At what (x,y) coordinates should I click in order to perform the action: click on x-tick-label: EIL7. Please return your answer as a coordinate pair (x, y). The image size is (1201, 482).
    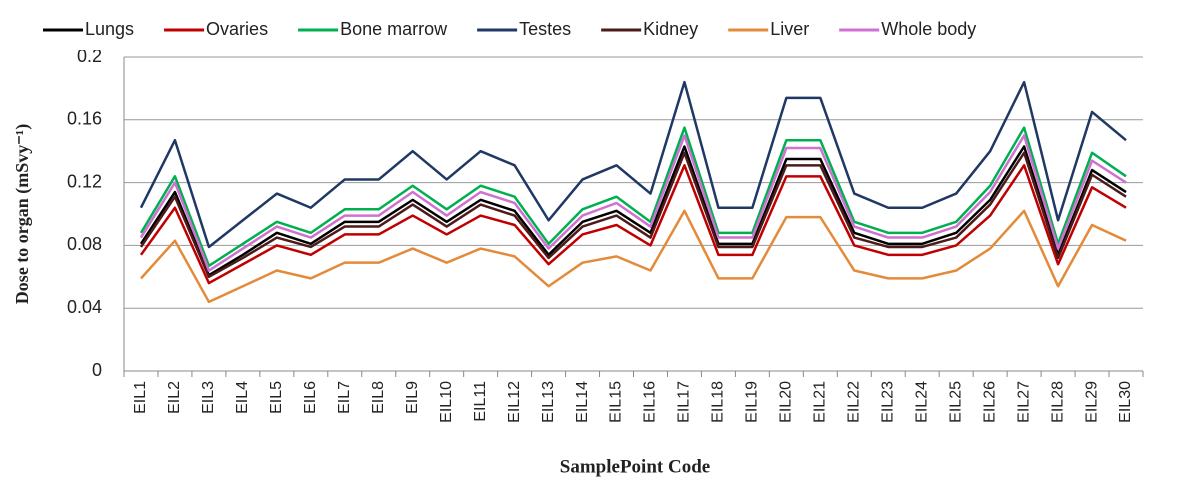
    Looking at the image, I should click on (344, 397).